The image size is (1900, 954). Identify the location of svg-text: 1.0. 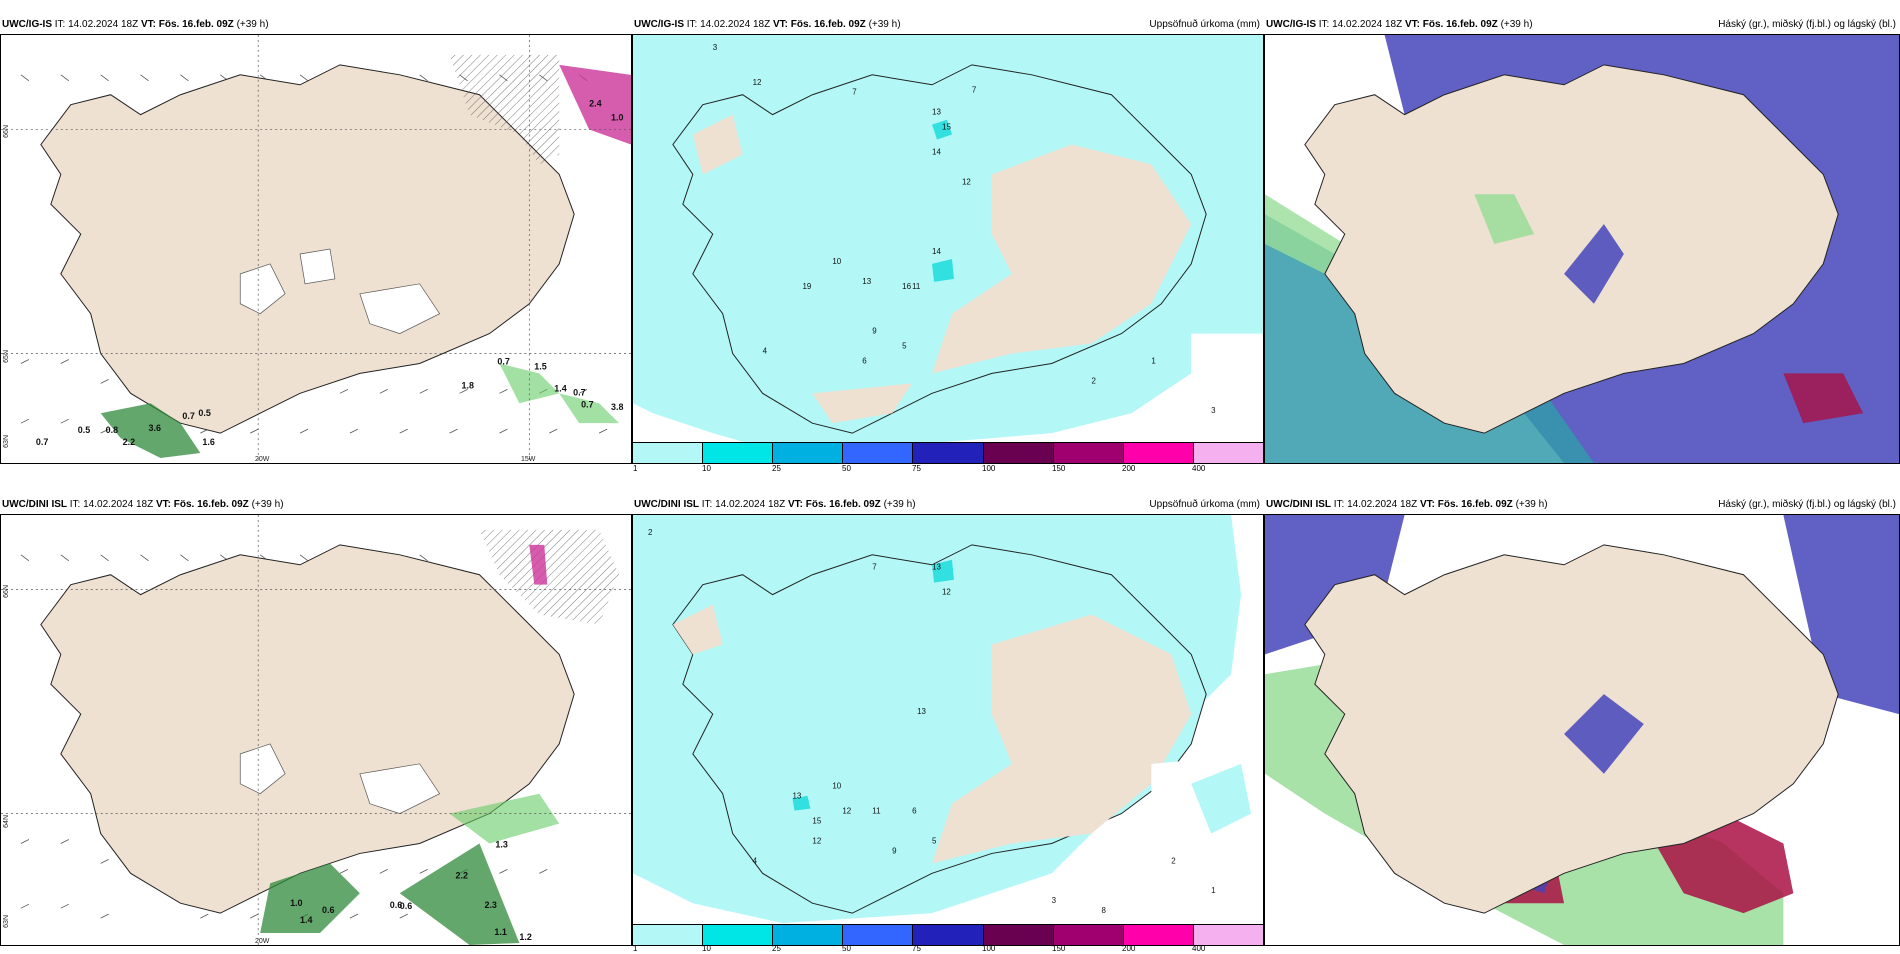
(617, 118).